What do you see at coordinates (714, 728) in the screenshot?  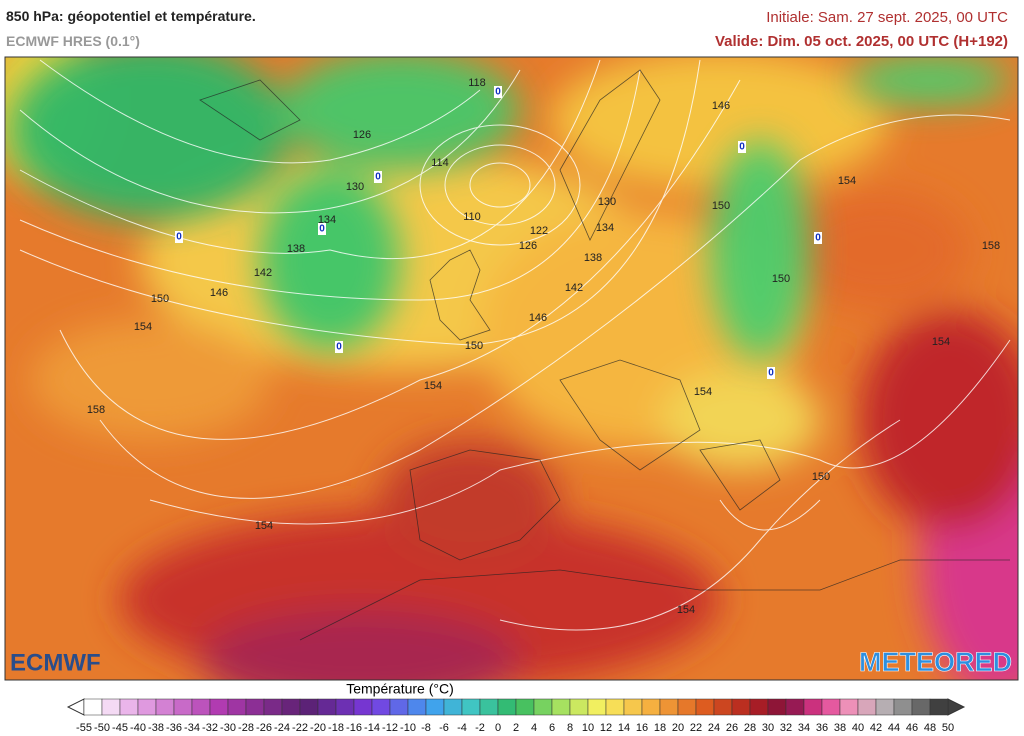 I see `colorbar-tick-label: 24` at bounding box center [714, 728].